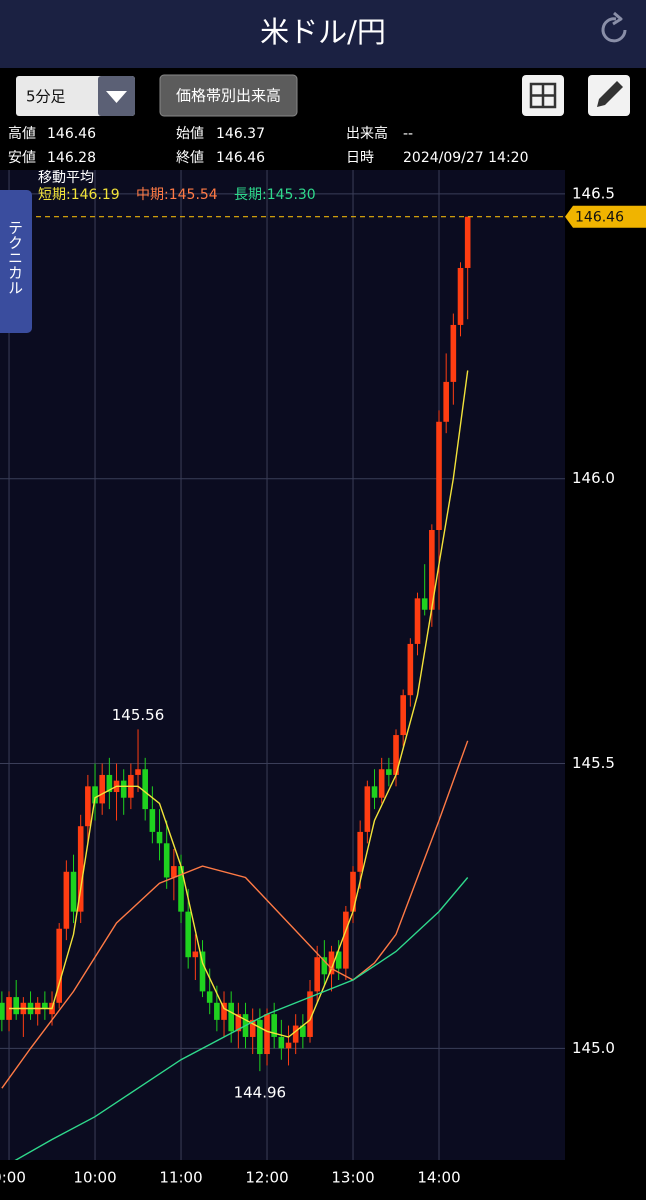 This screenshot has width=646, height=1200. What do you see at coordinates (75, 96) in the screenshot?
I see `timeframe-dropdown: 5分足` at bounding box center [75, 96].